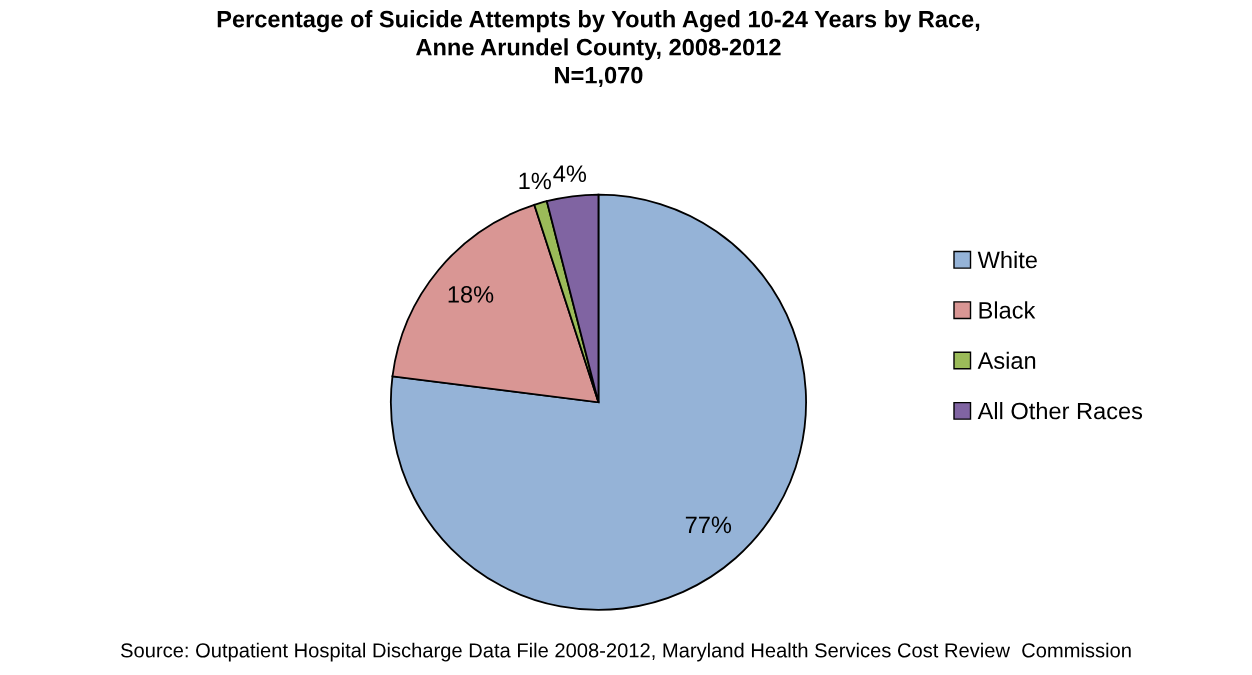  What do you see at coordinates (1060, 411) in the screenshot?
I see `legend-label: All Other Races` at bounding box center [1060, 411].